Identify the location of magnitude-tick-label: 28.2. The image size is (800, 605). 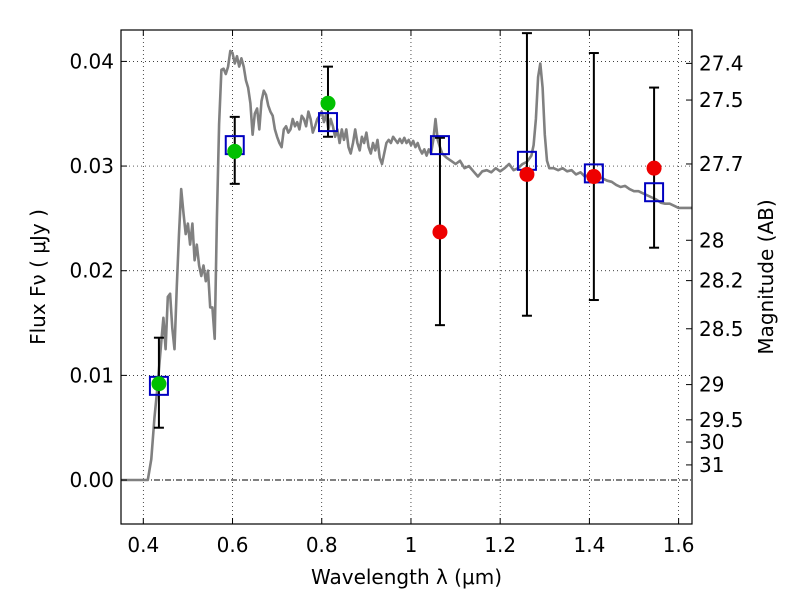
(721, 281).